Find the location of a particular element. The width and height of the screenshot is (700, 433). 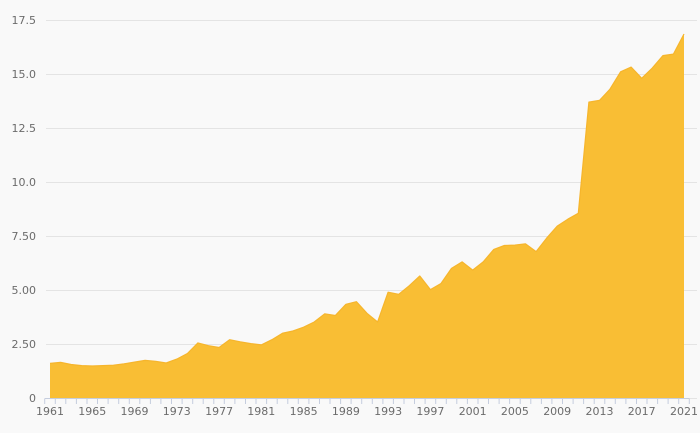

y-axis-label: 12.5 is located at coordinates (24, 128).